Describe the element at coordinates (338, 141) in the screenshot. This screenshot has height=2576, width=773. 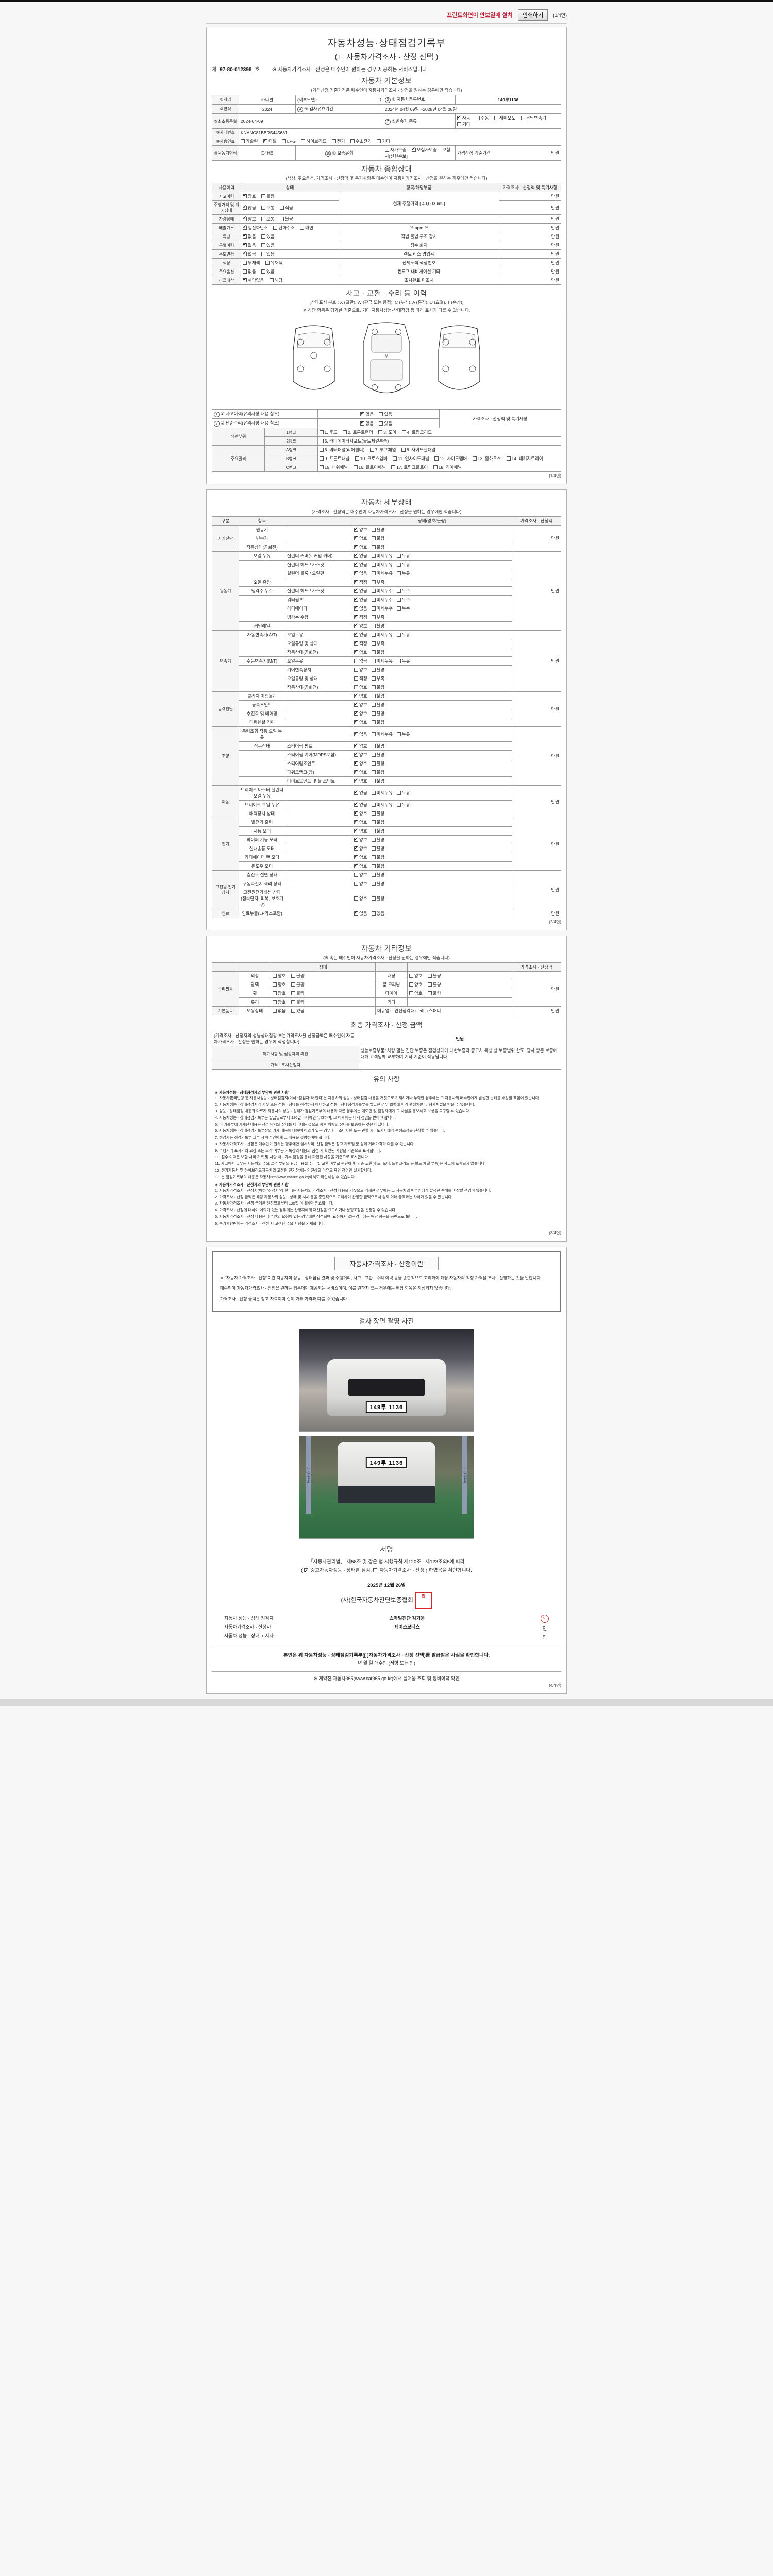
I see `check-fuel-electric: 전기` at that location.